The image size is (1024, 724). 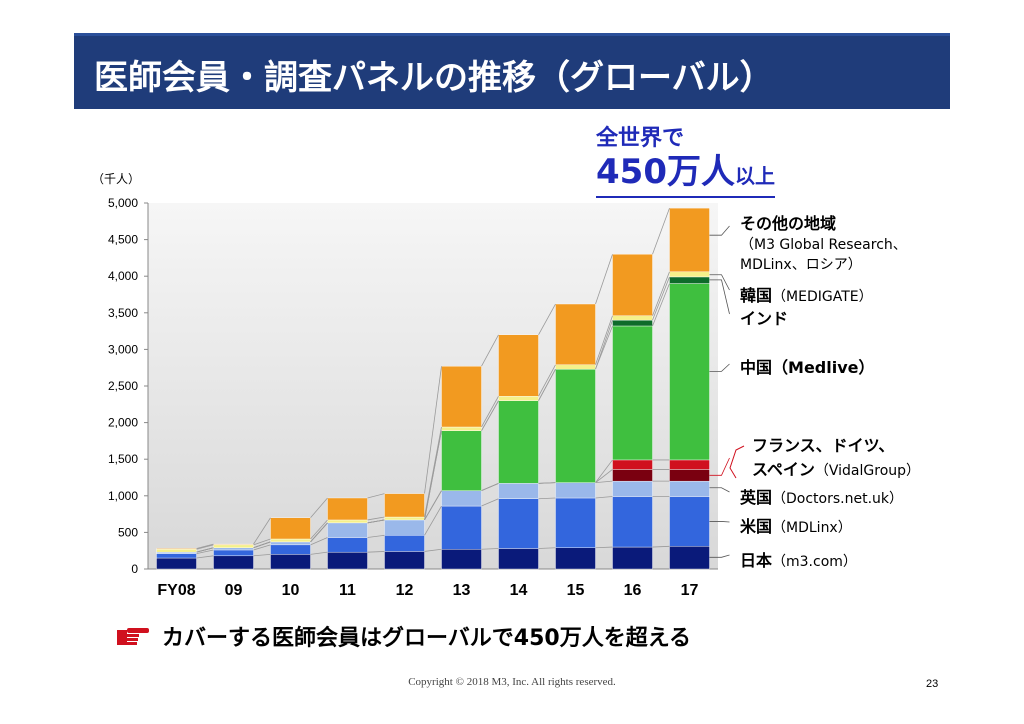 I want to click on highlight-value: 450万人, so click(x=665, y=172).